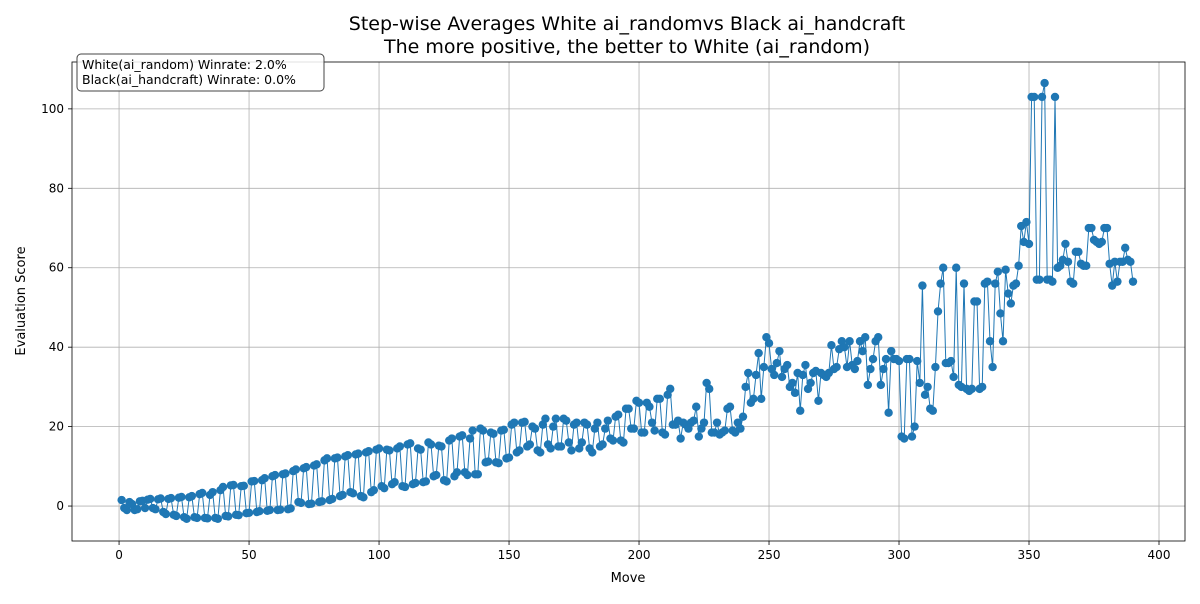 The height and width of the screenshot is (604, 1200). What do you see at coordinates (379, 555) in the screenshot?
I see `x-tick-label: 100` at bounding box center [379, 555].